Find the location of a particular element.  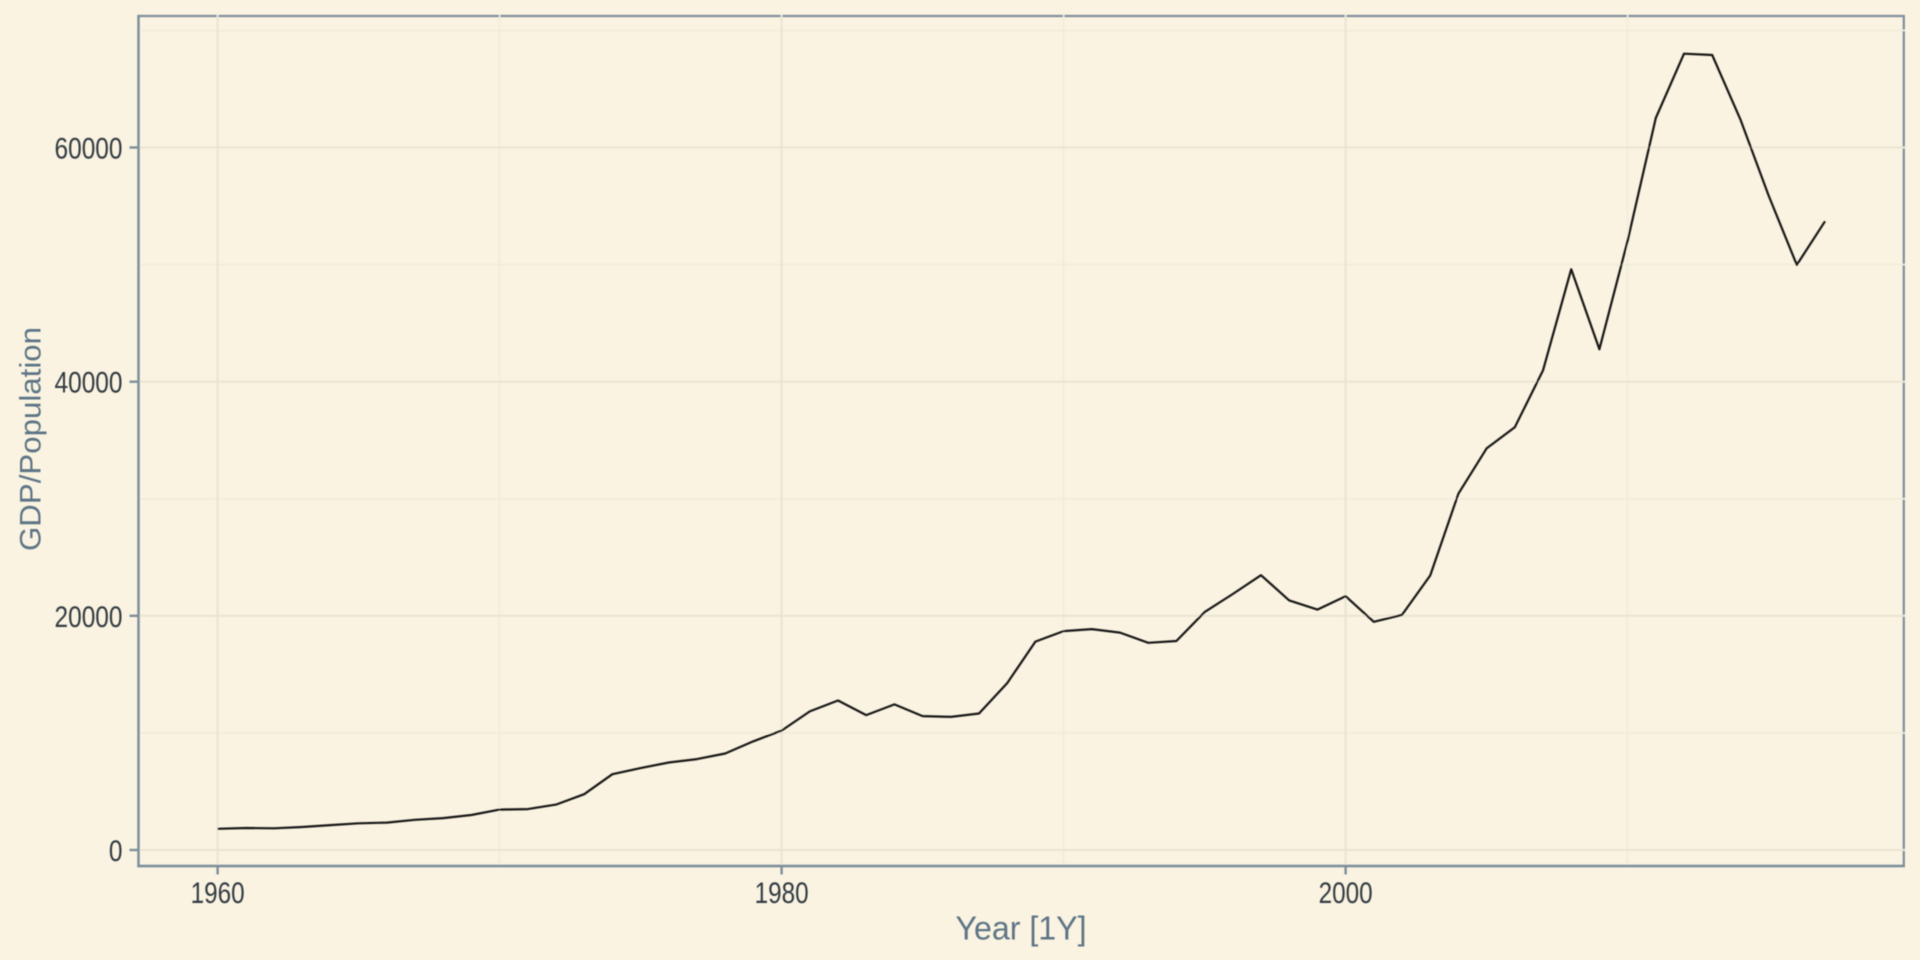

svg-text: 60000 is located at coordinates (89, 149).